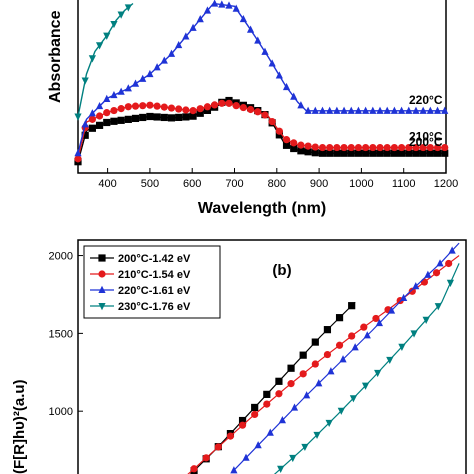  Describe the element at coordinates (150, 184) in the screenshot. I see `panel-a-x-tick-label: 500` at that location.